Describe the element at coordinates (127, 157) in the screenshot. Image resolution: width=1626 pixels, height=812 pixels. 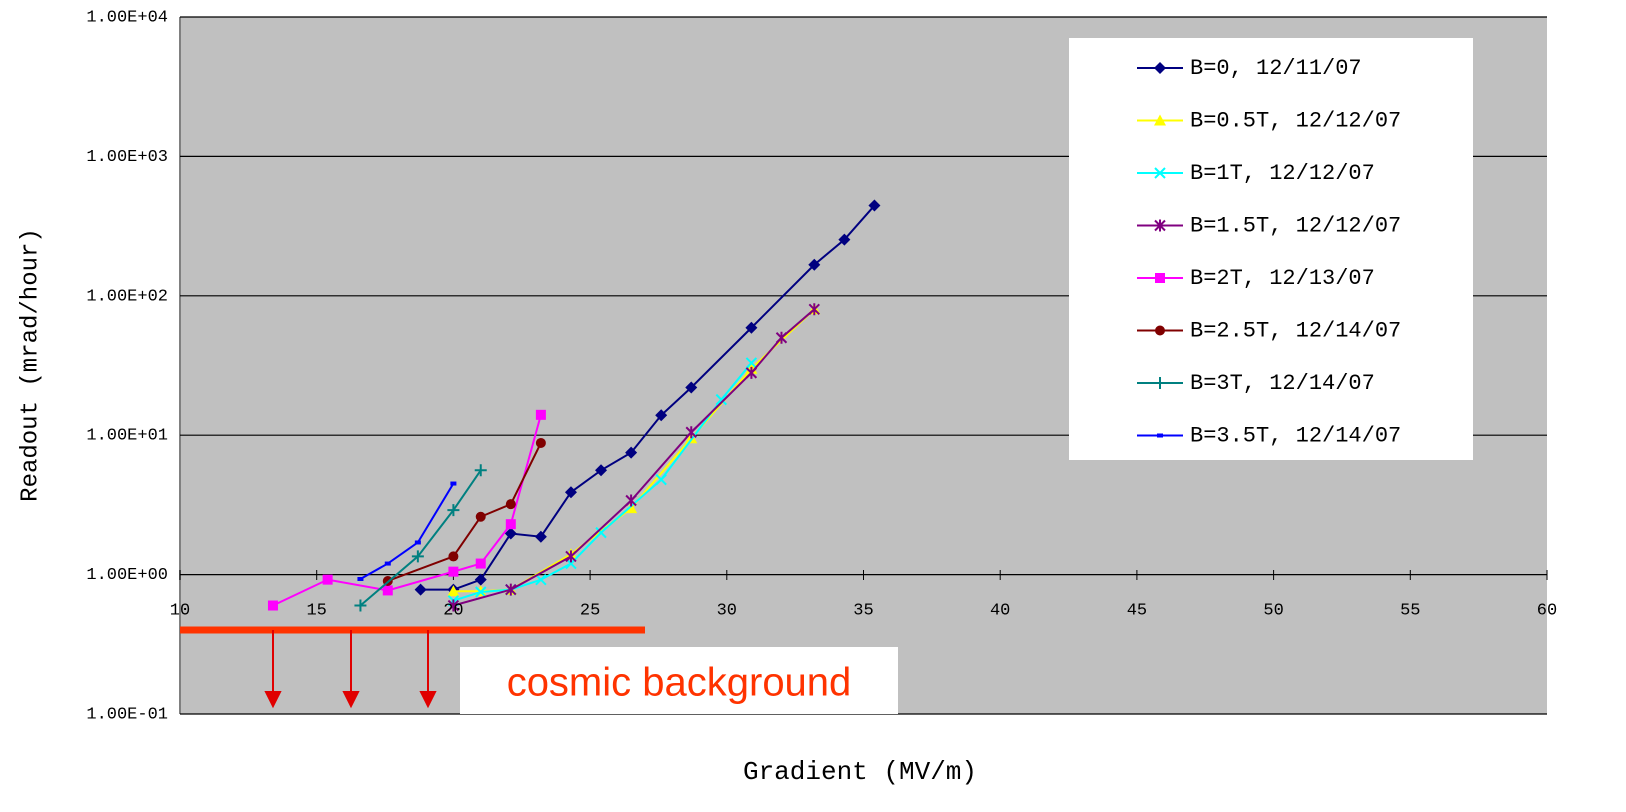
I see `y-tick-label: 1.00E+03` at that location.